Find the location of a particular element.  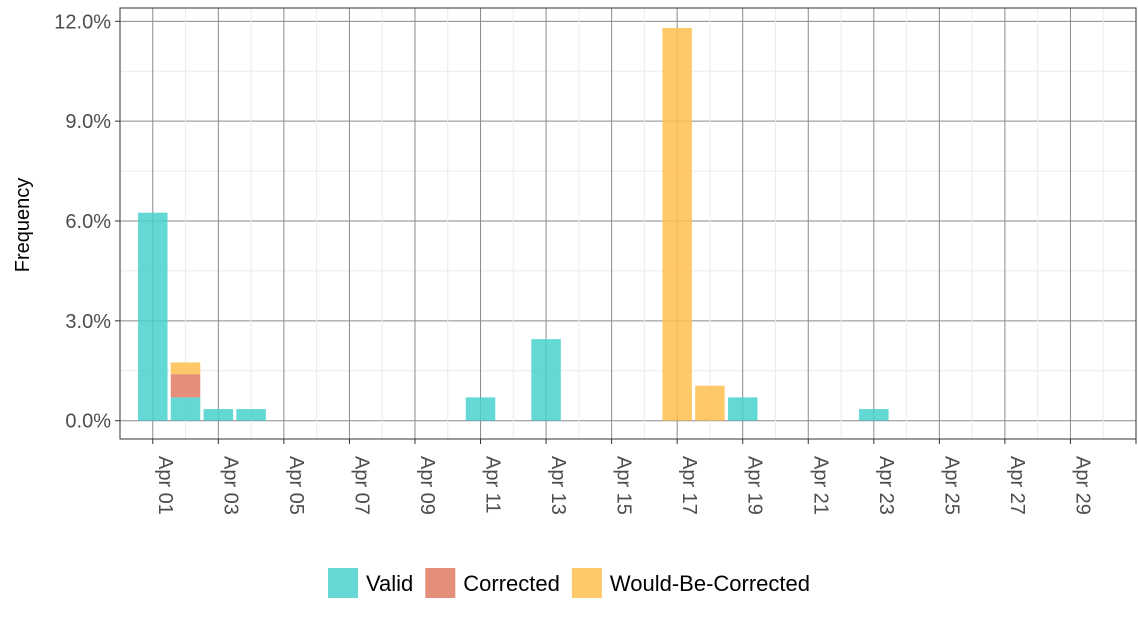

x-tick-label: Apr 21 is located at coordinates (820, 485).